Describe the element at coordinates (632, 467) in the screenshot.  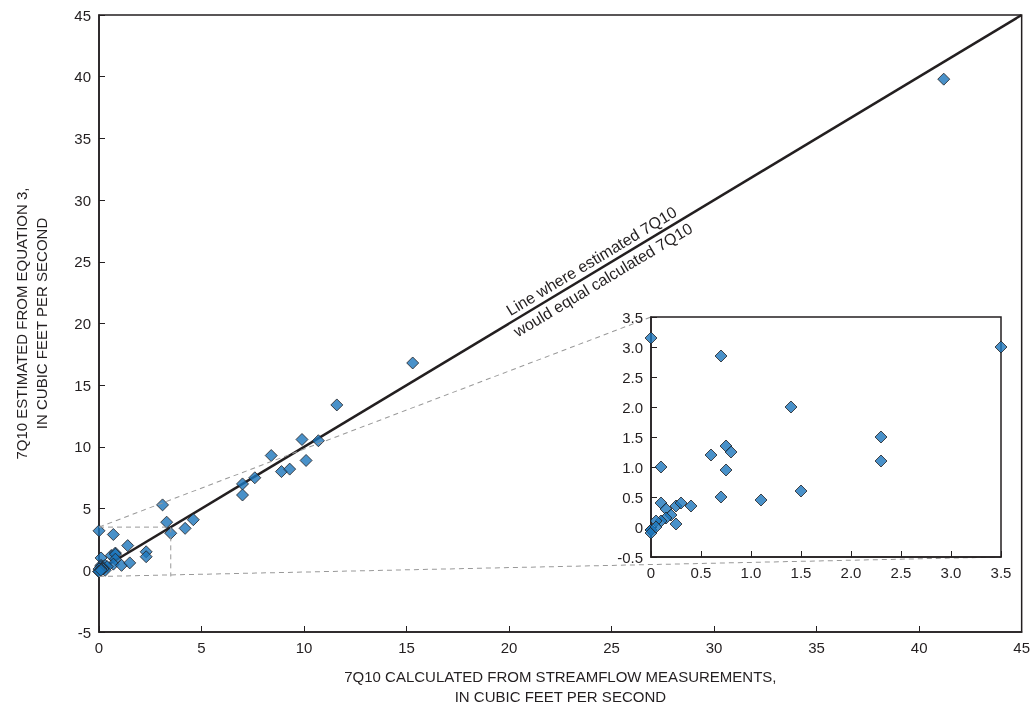
I see `y-tick-label: 1.0` at that location.